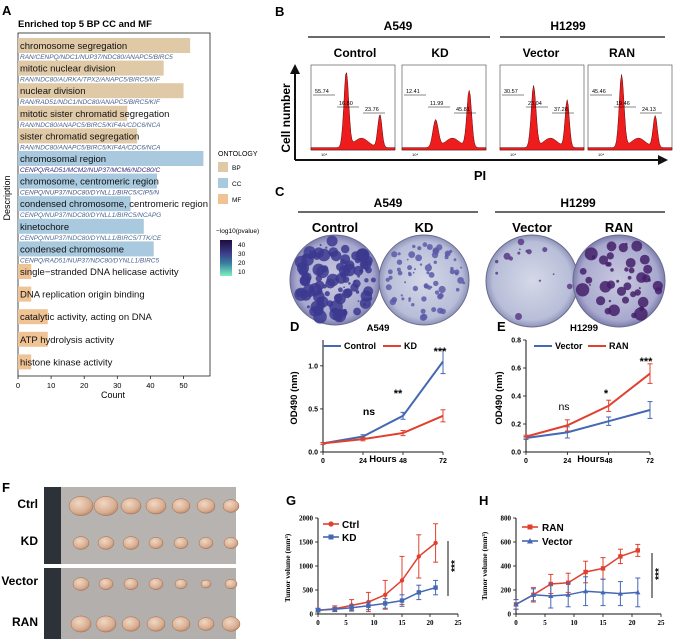  What do you see at coordinates (553, 528) in the screenshot?
I see `legend-label-ran-h: RAN` at bounding box center [553, 528].